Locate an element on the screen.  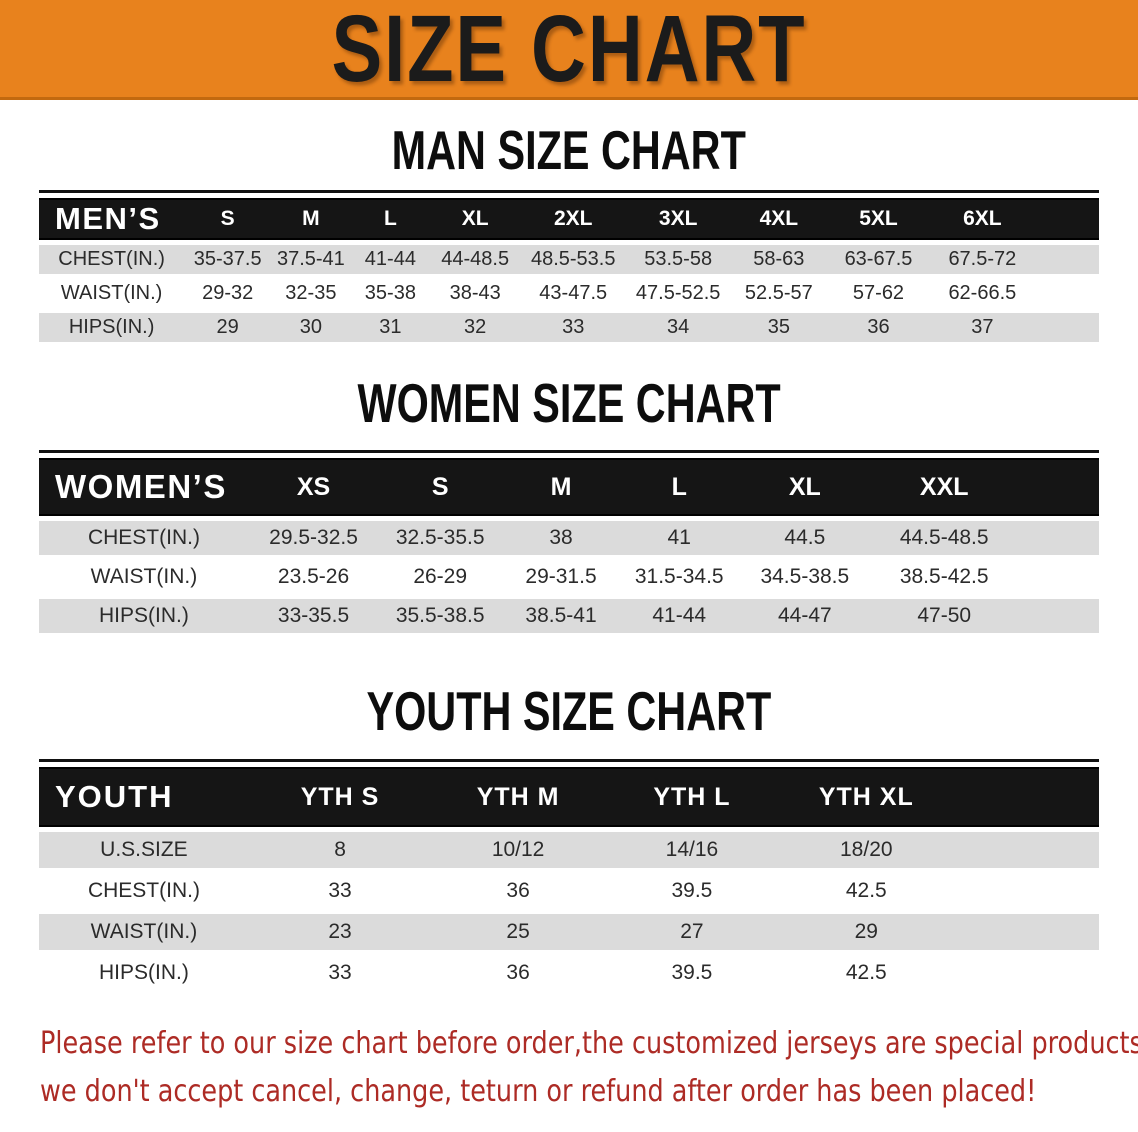
size-value-cell: 10/12 is located at coordinates (518, 849).